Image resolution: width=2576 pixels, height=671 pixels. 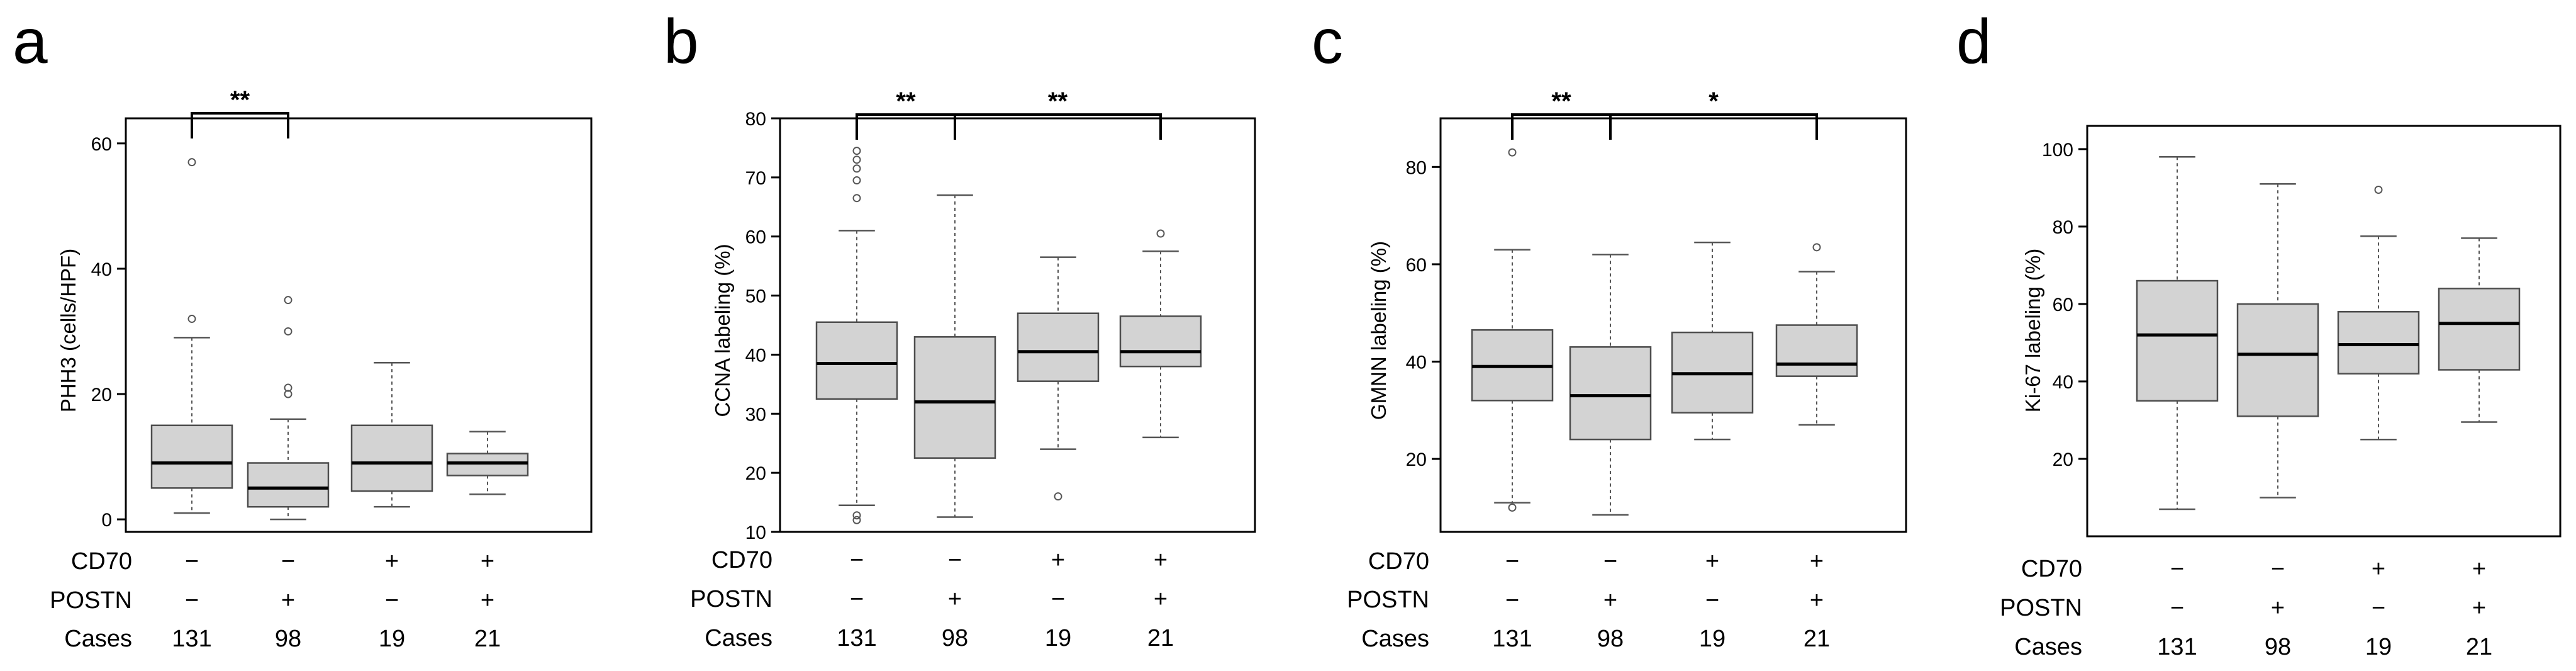 What do you see at coordinates (342, 309) in the screenshot?
I see `panel-a-plot: 0 20 40 60 **` at bounding box center [342, 309].